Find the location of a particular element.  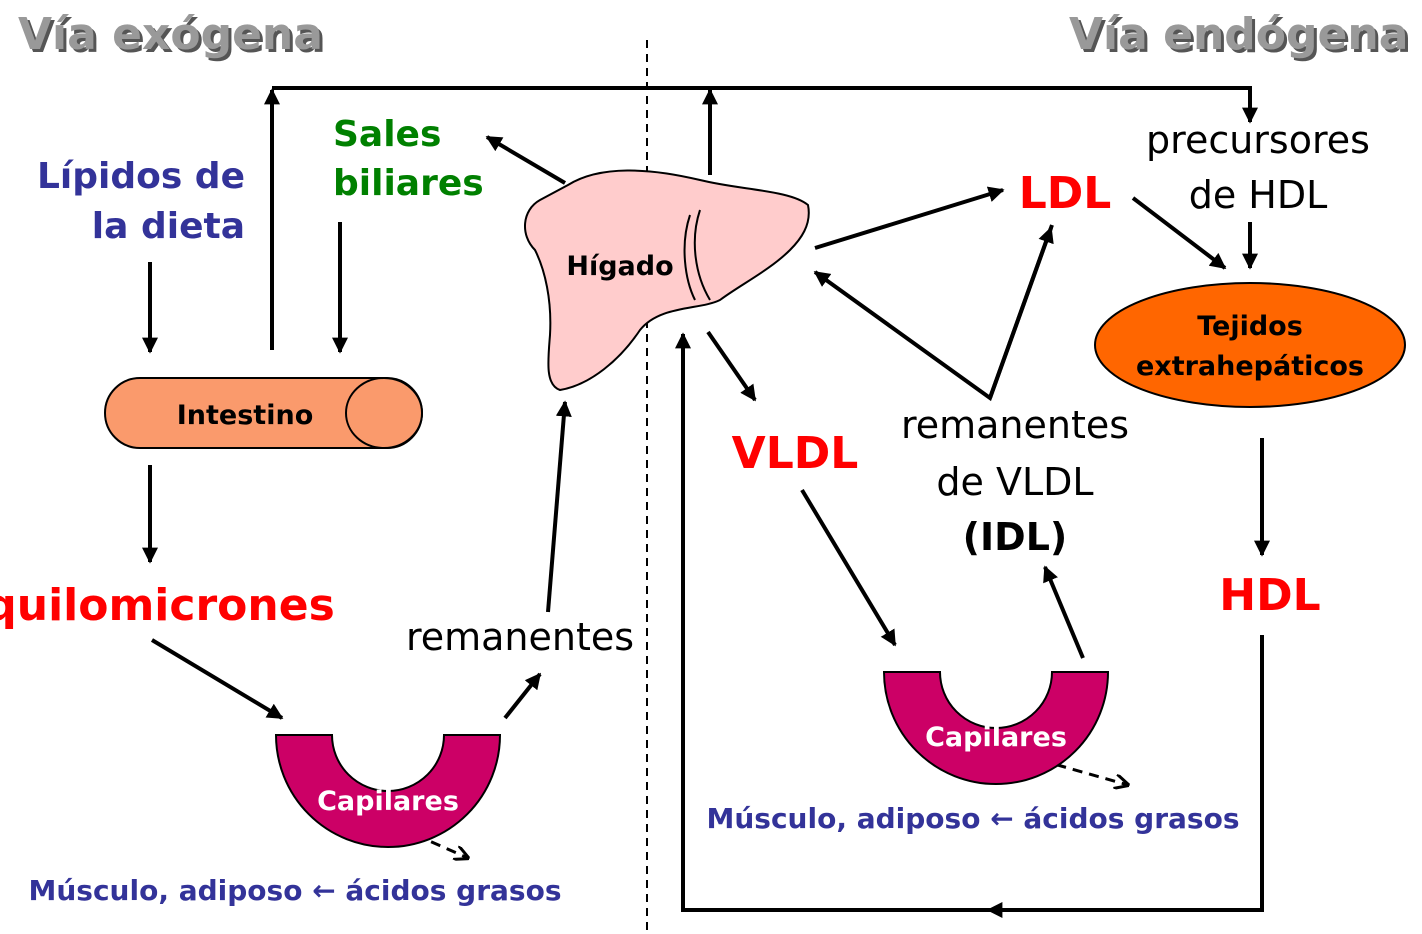

label: HDL is located at coordinates (1269, 595).